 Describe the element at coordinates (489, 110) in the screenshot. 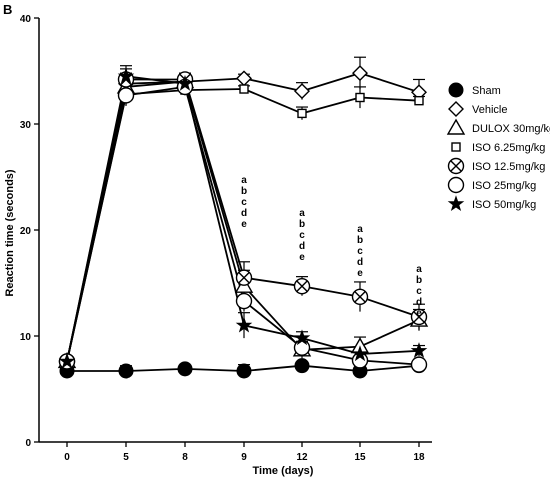

I see `legend-label: Vehicle` at that location.